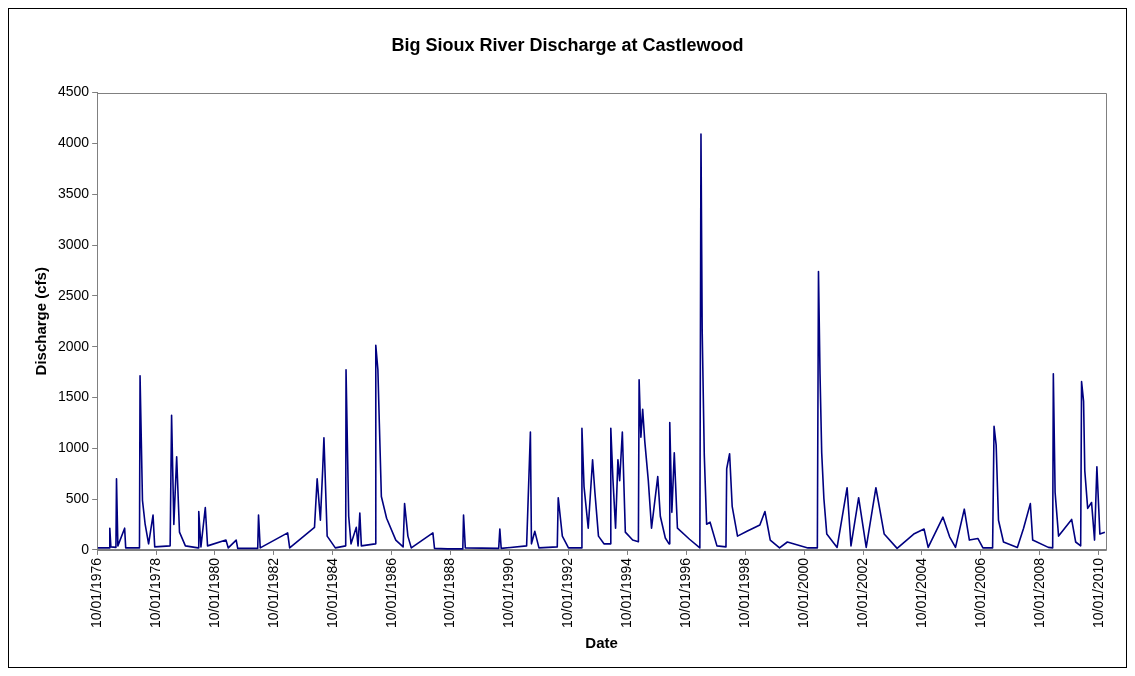 This screenshot has width=1135, height=676. What do you see at coordinates (73, 91) in the screenshot?
I see `y-tick-label: 4500` at bounding box center [73, 91].